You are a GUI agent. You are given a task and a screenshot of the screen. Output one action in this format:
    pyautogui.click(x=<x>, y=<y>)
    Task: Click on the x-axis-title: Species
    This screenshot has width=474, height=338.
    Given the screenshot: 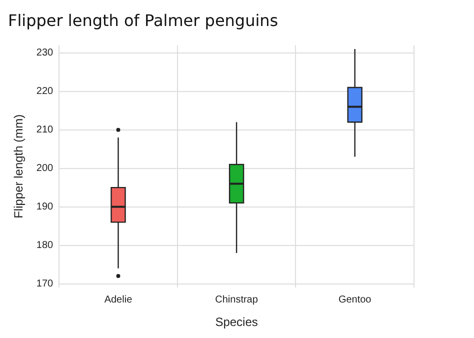 What is the action you would take?
    pyautogui.click(x=236, y=322)
    